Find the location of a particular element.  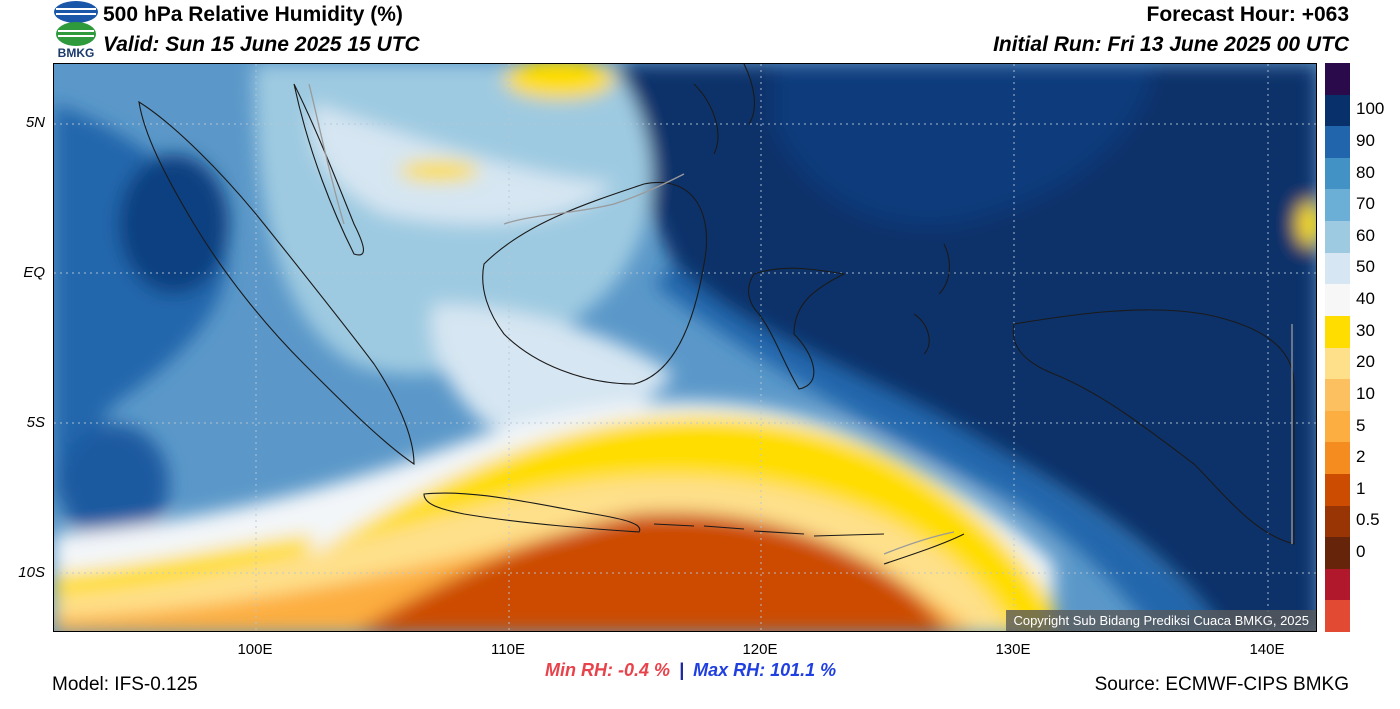

lat-label-5n: 5N is located at coordinates (35, 122).